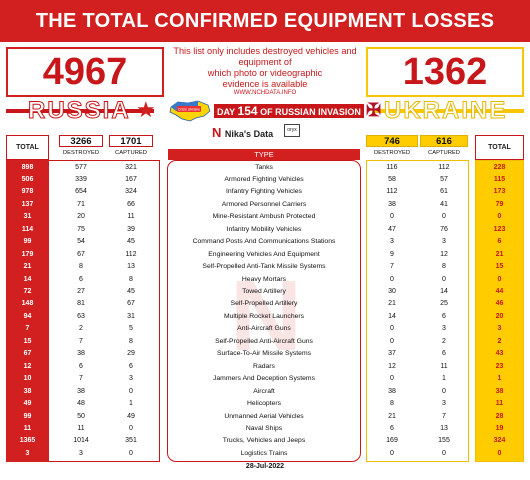  Describe the element at coordinates (444, 304) in the screenshot. I see `ukraine-captured-cell: 25` at that location.